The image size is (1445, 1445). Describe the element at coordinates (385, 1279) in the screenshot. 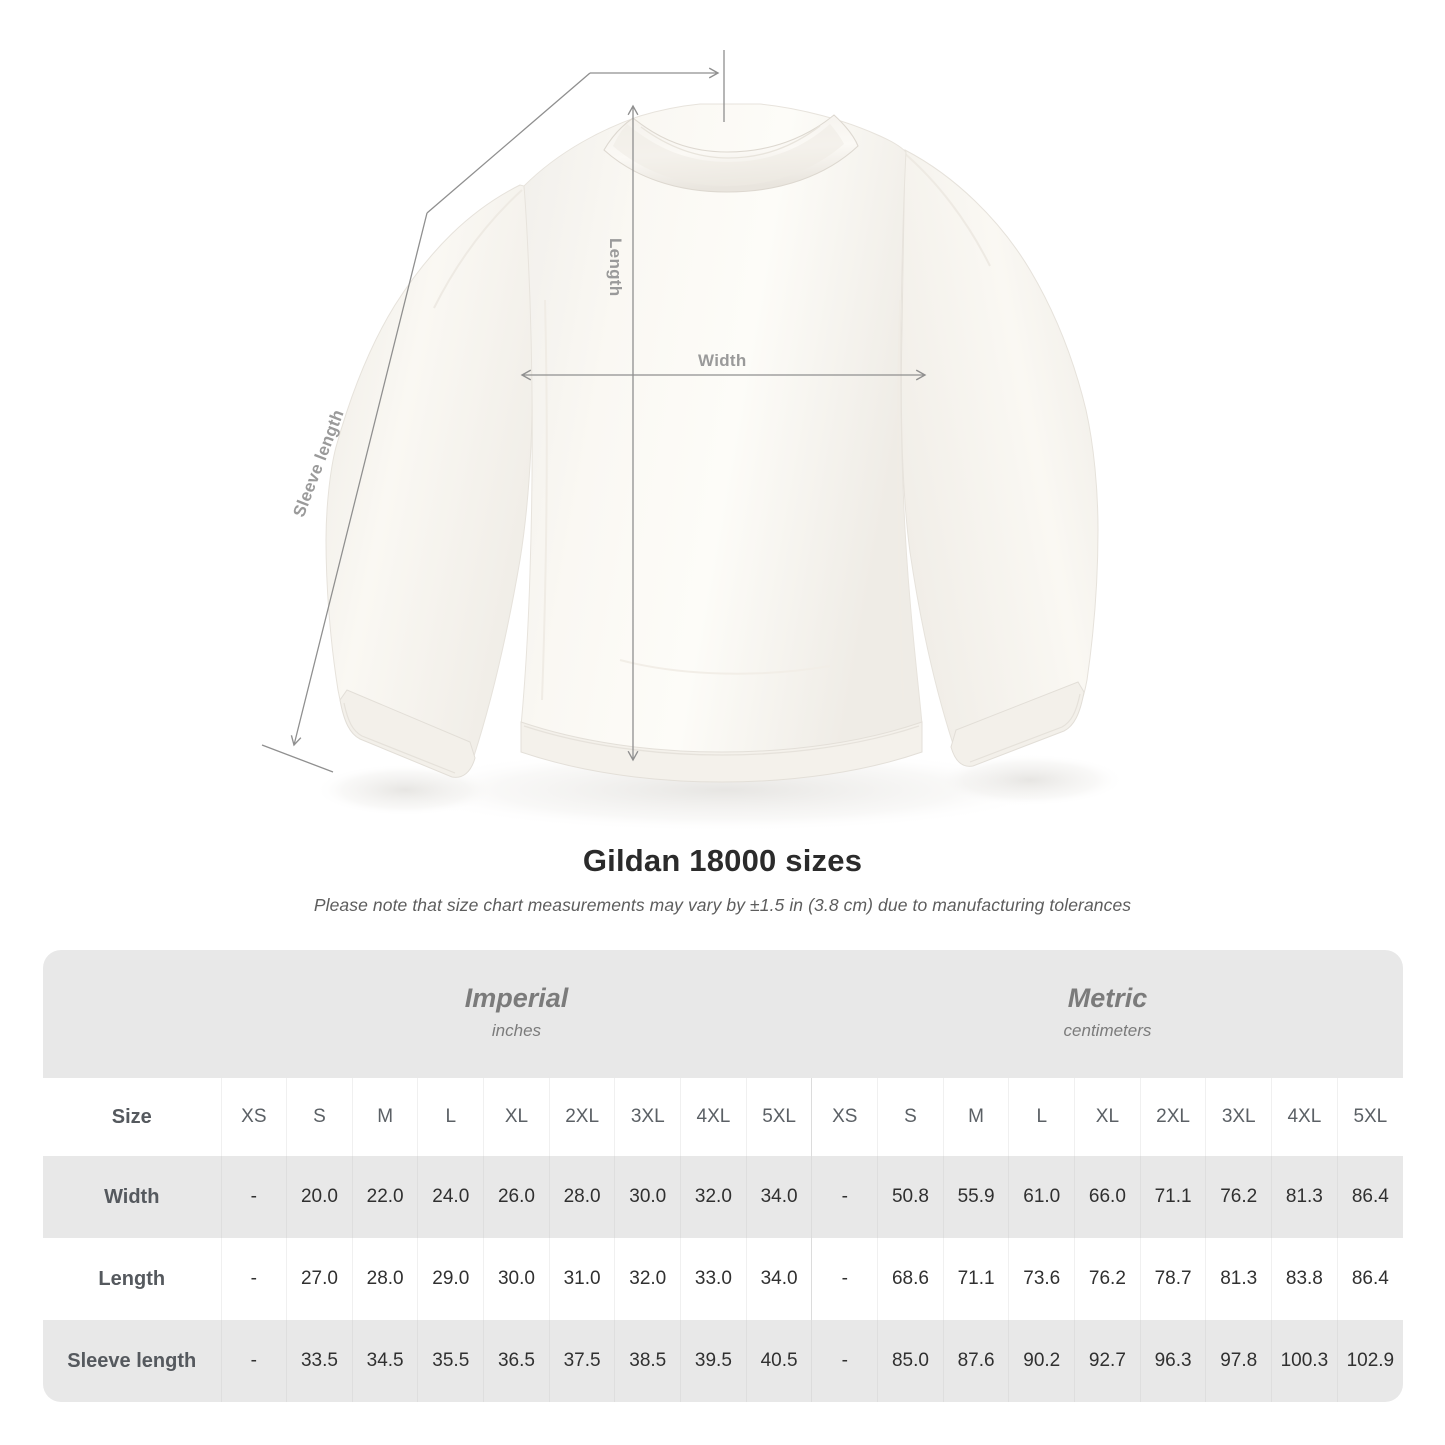

I see `cell-length-imperial-M: 28.0` at that location.